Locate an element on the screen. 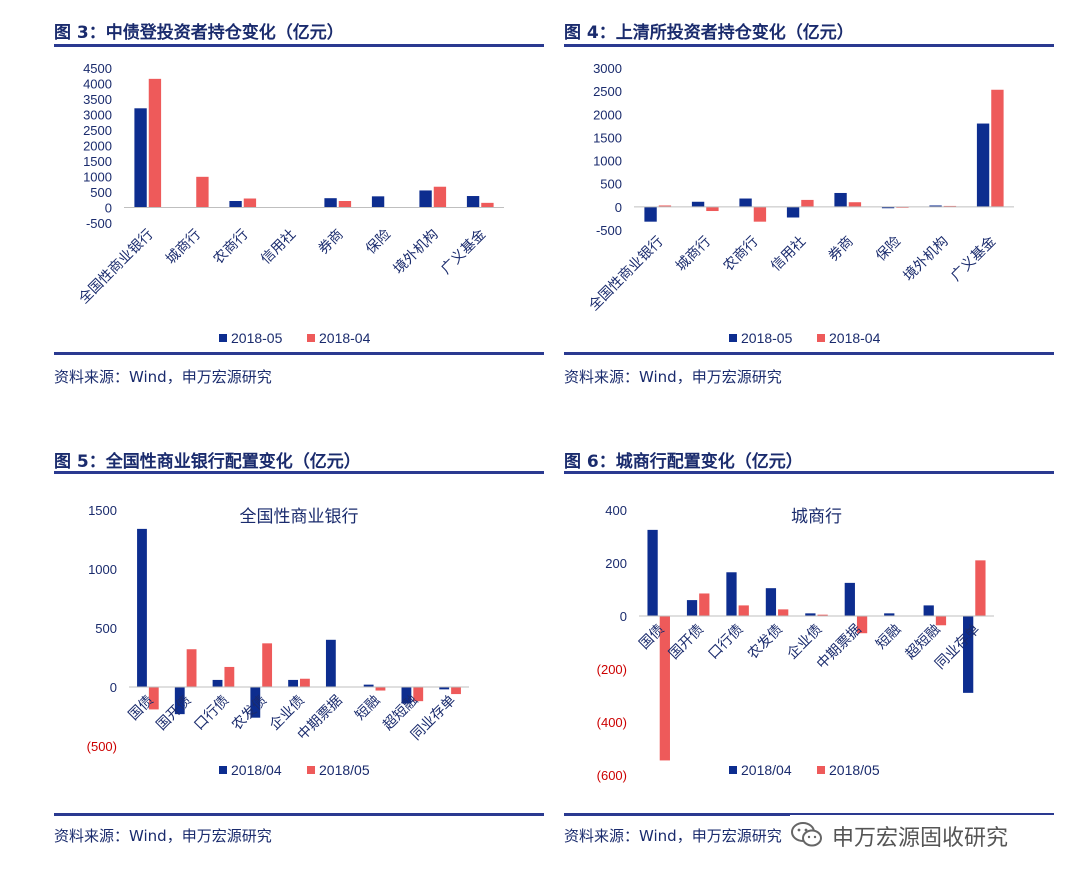  figure-4-top-rule is located at coordinates (809, 45).